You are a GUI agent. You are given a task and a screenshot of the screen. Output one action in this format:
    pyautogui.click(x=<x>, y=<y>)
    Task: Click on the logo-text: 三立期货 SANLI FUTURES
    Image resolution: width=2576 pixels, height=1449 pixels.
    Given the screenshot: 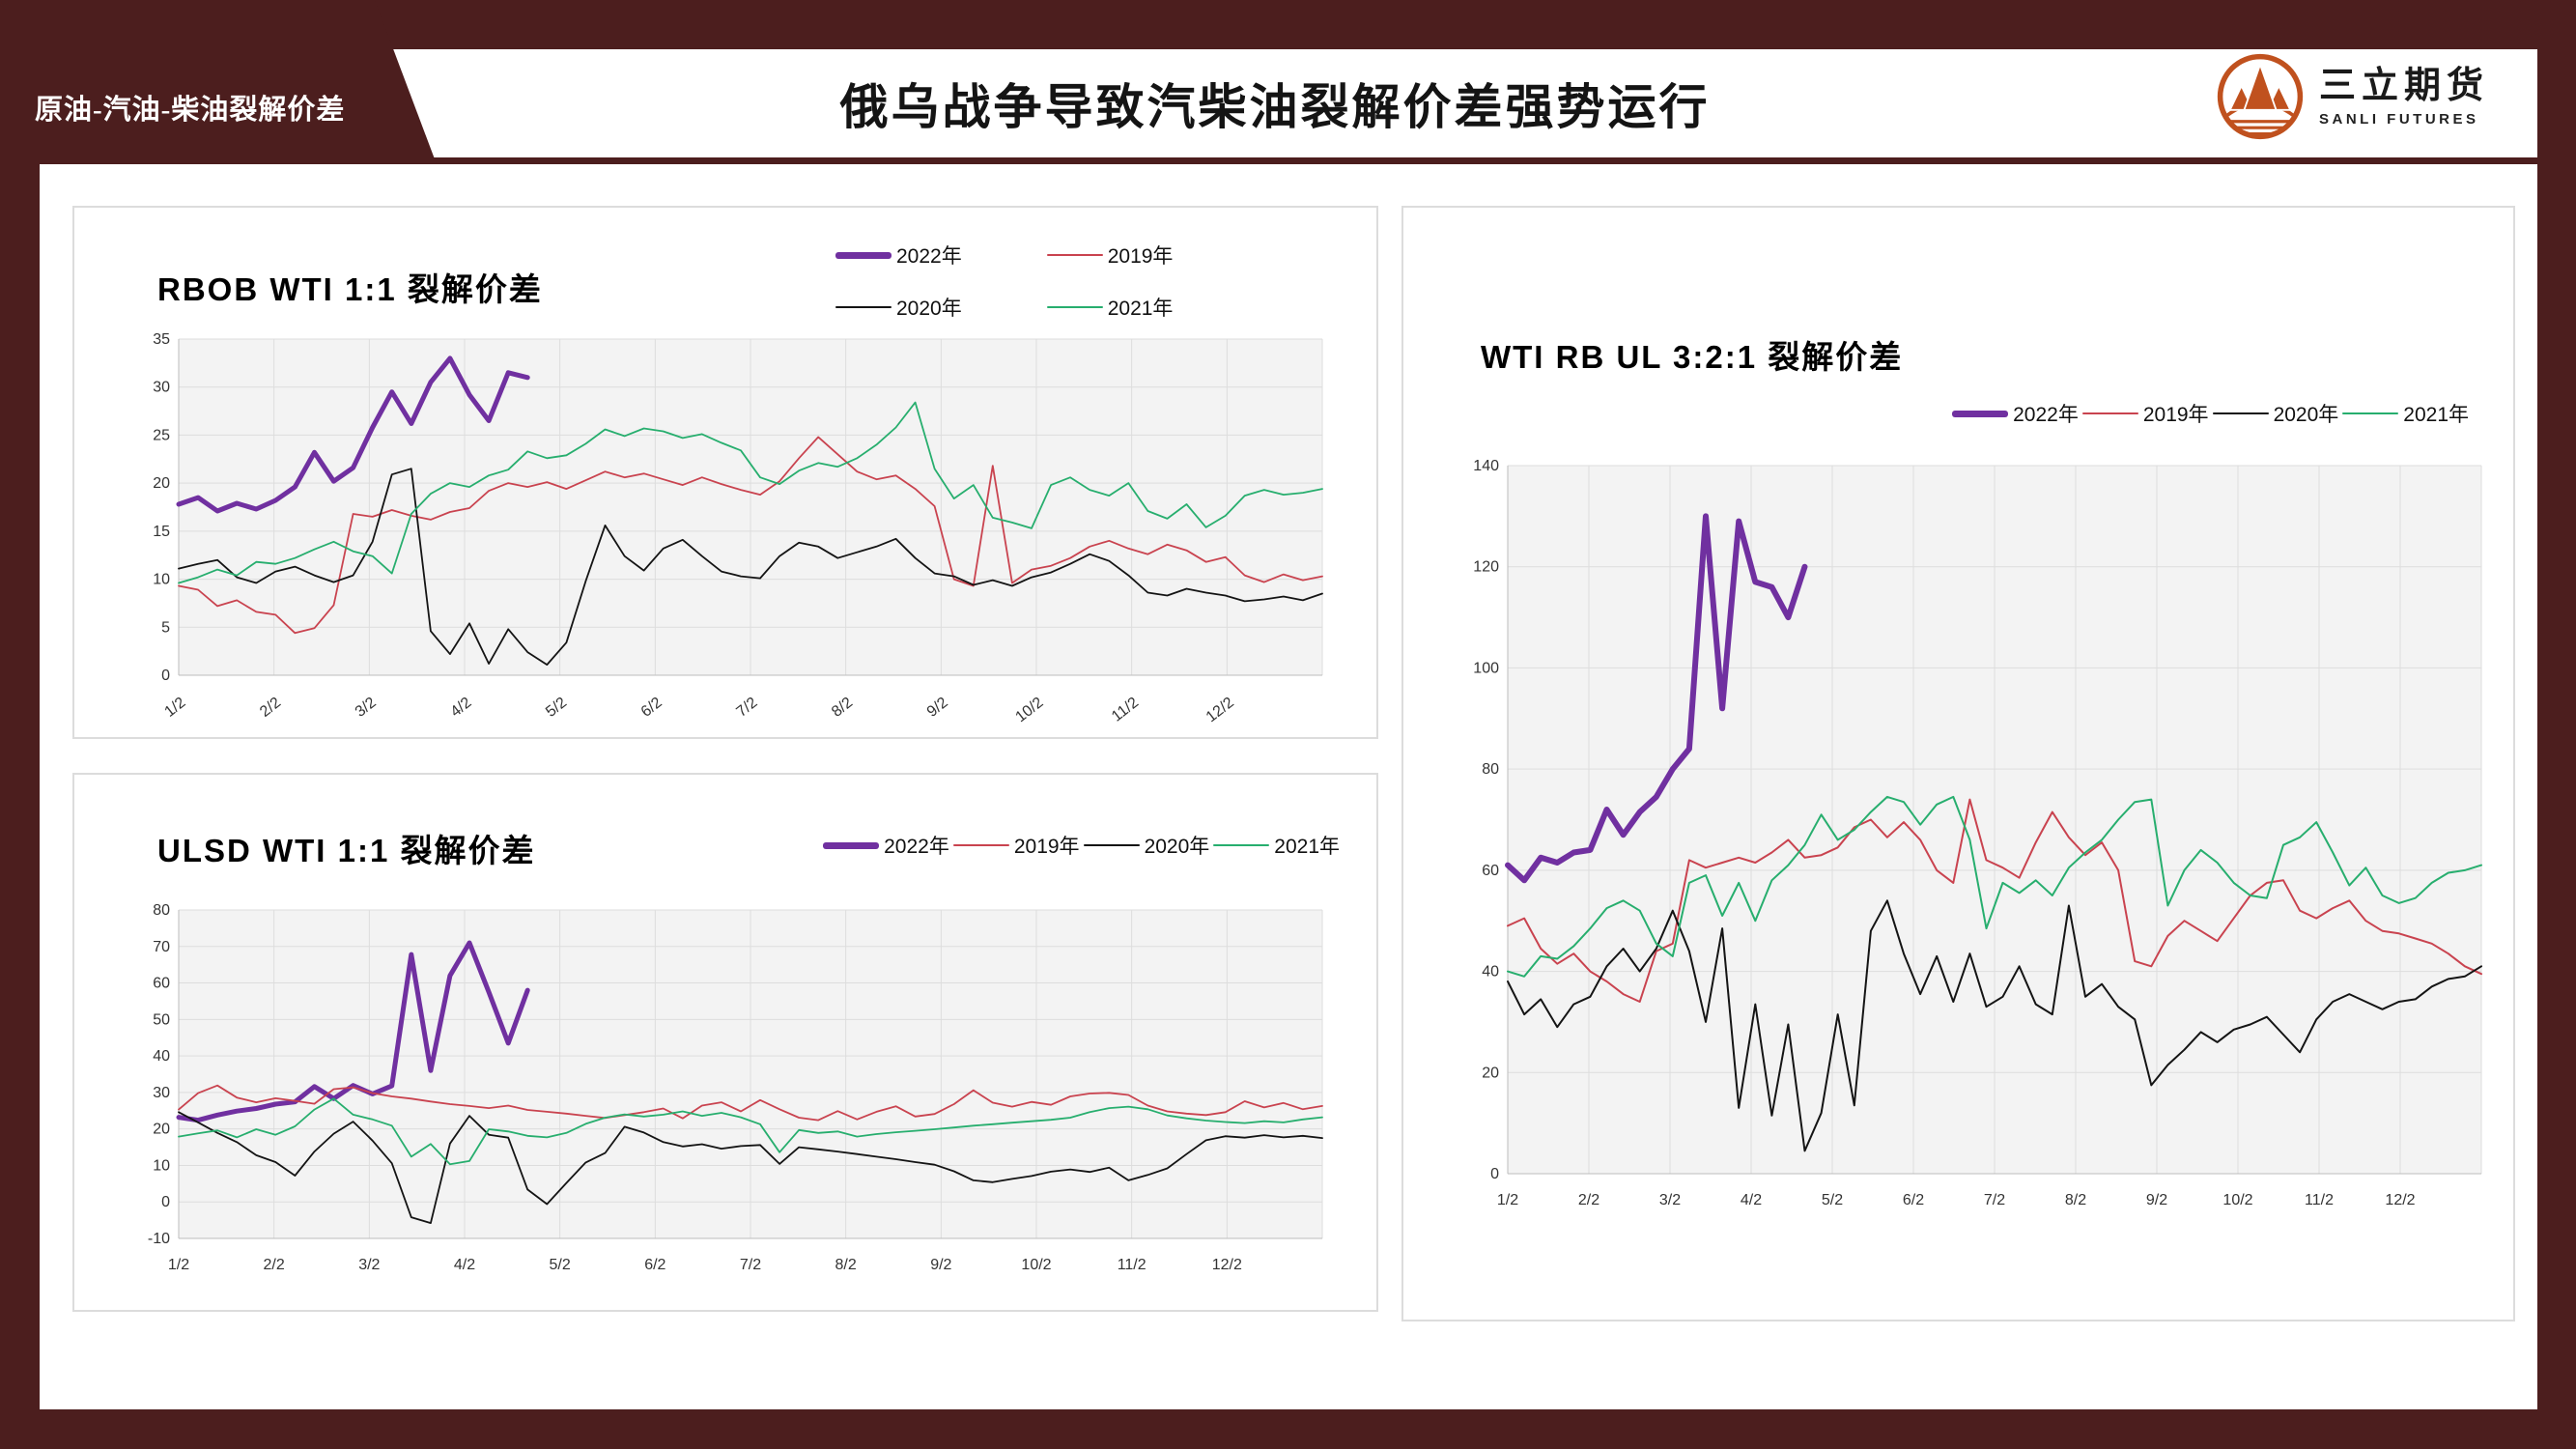 What is the action you would take?
    pyautogui.click(x=2404, y=97)
    